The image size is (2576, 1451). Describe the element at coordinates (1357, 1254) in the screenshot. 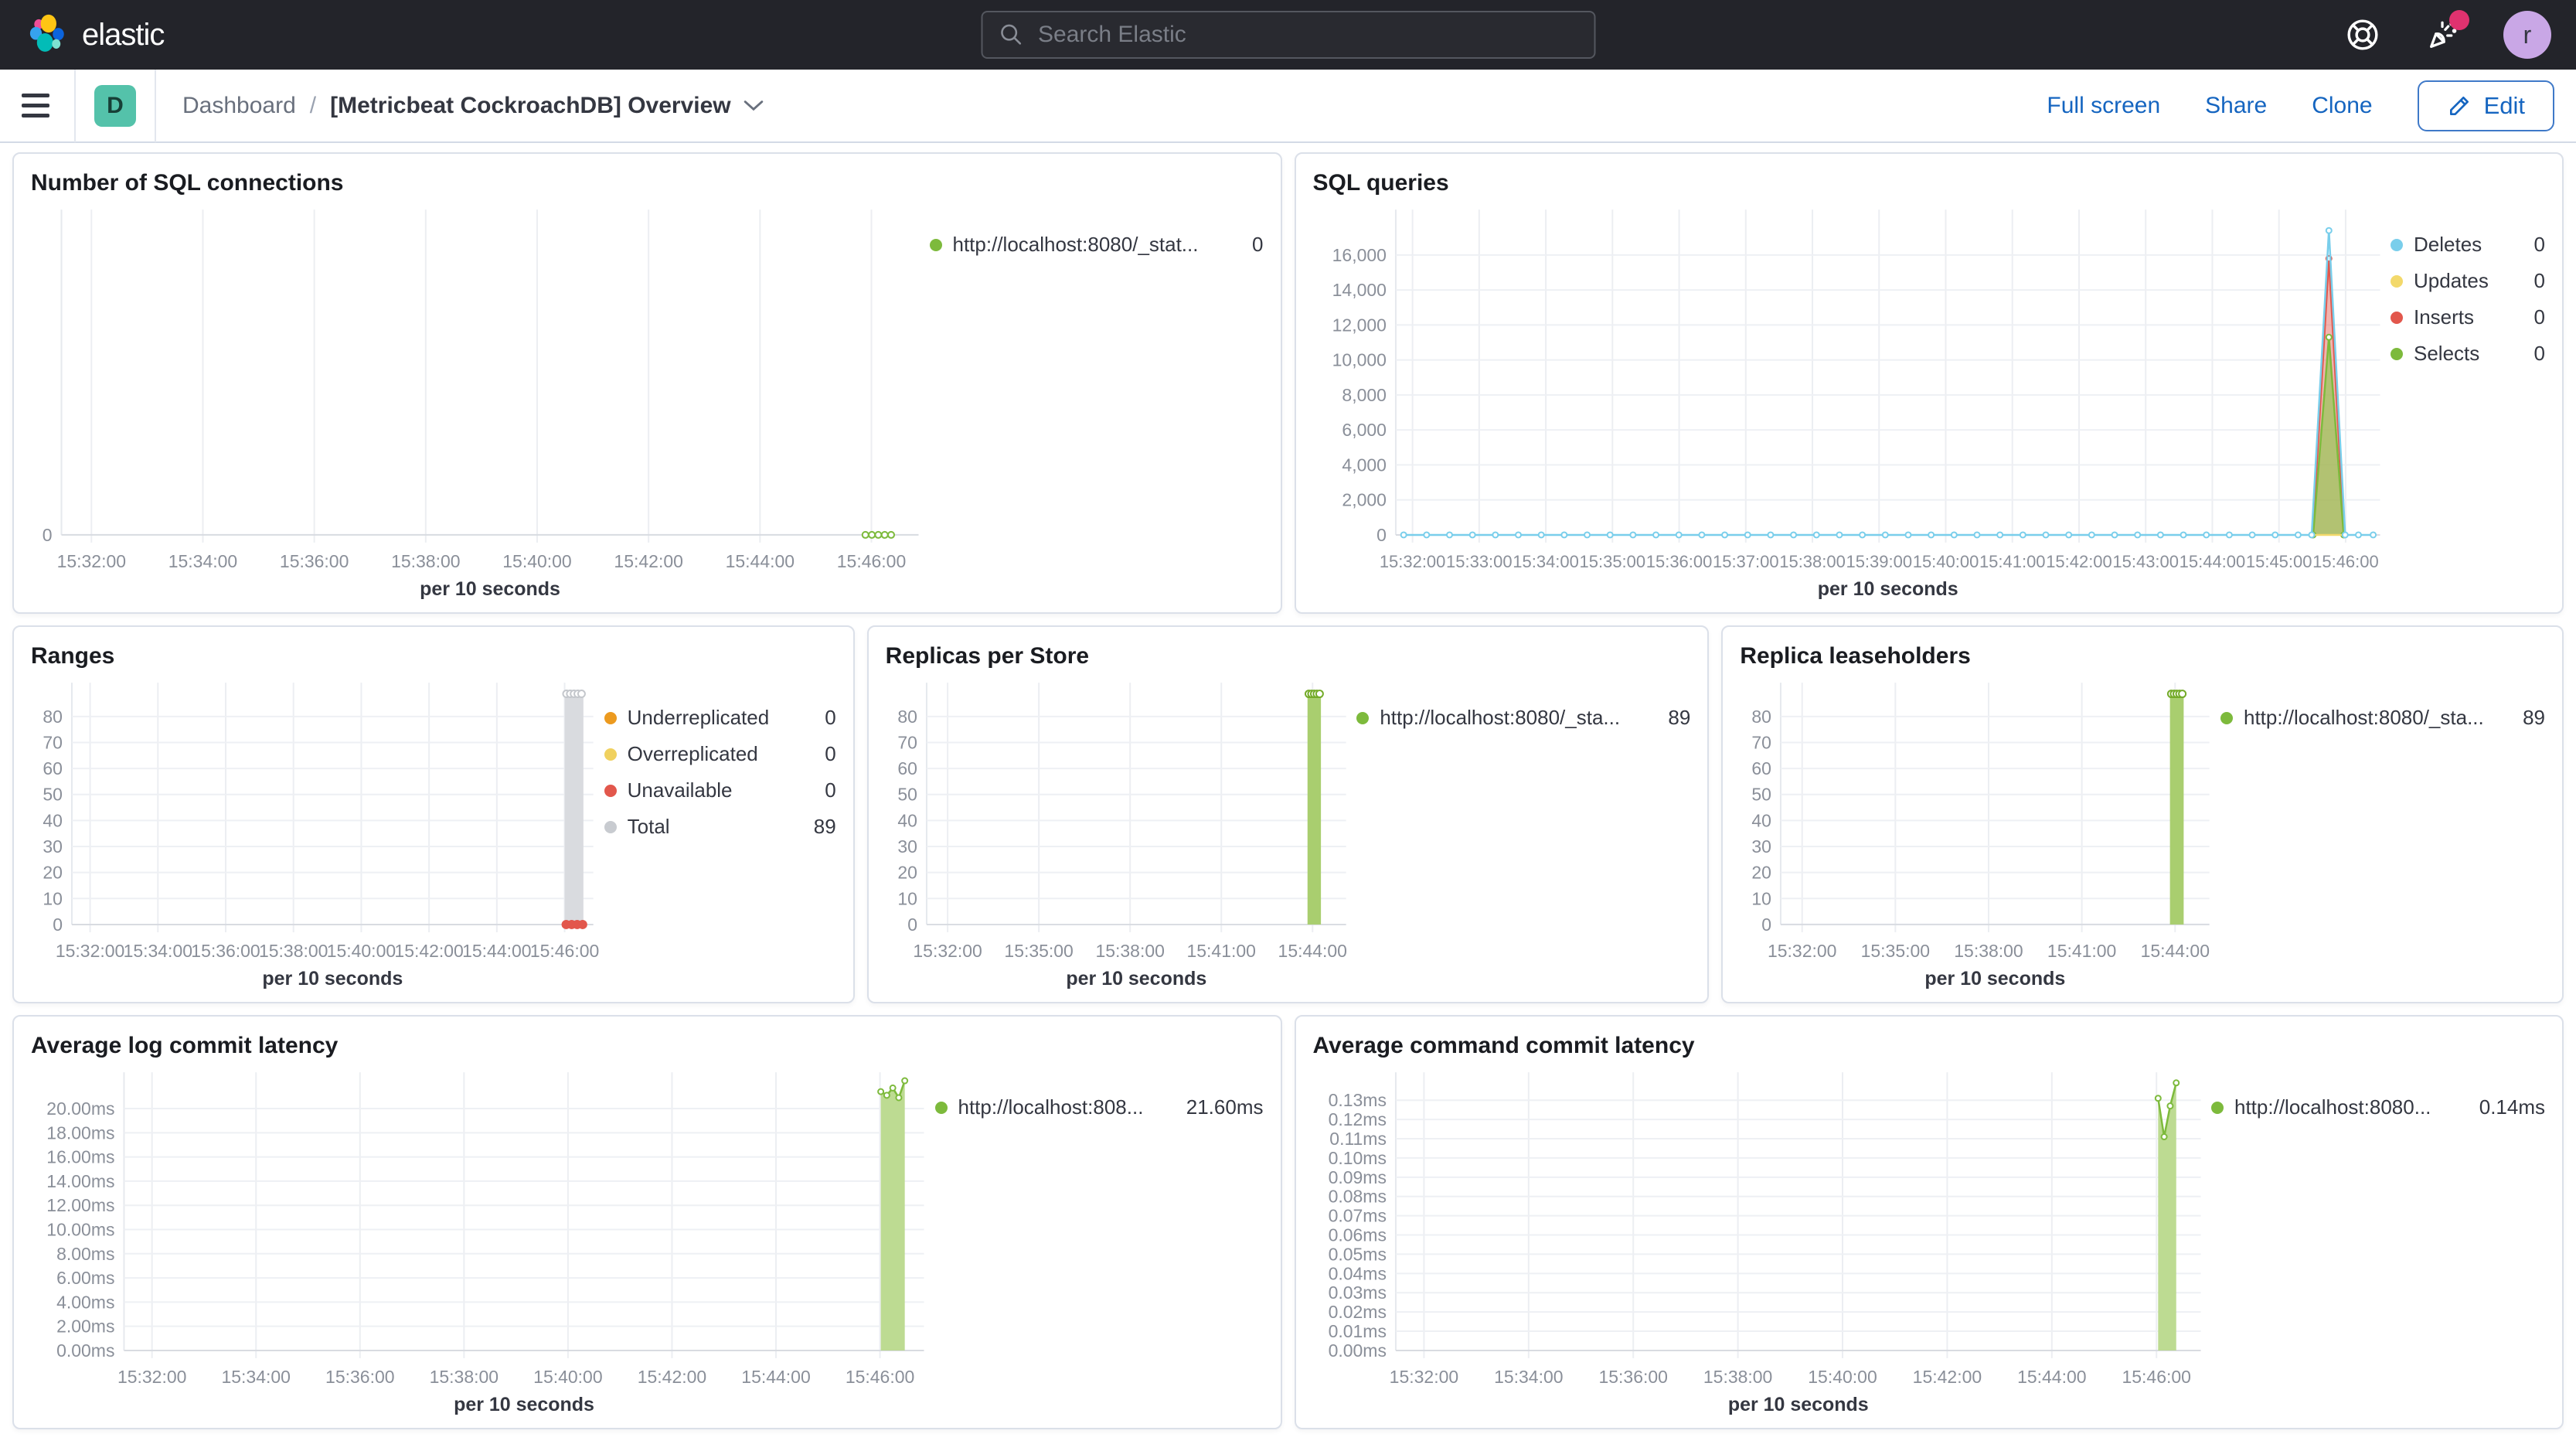

I see `svg-text: 0.05ms` at that location.